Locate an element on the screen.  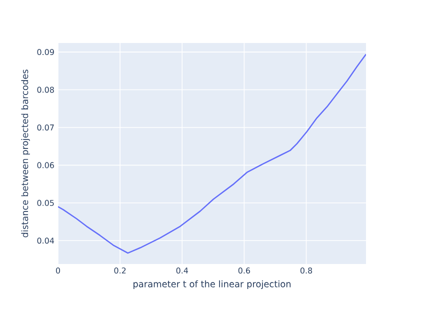
y-axis-title: distance between projected barcodes is located at coordinates (25, 154).